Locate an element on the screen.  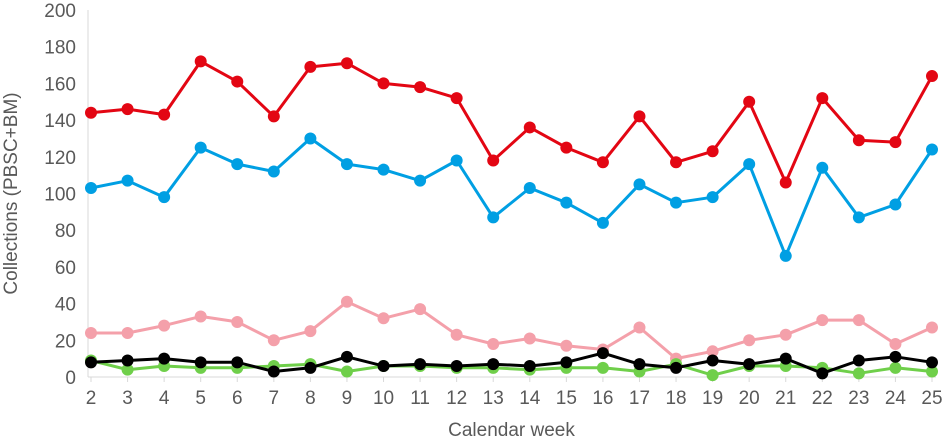
x-tick-label: 14 is located at coordinates (530, 398).